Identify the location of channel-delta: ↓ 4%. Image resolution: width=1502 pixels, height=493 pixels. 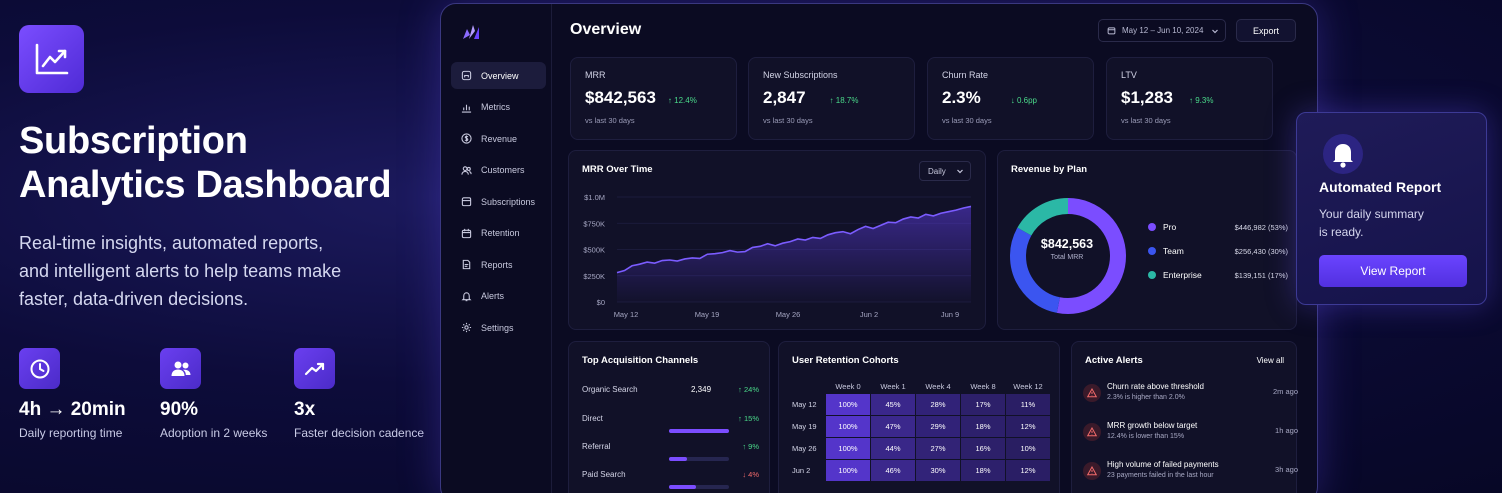
(750, 474).